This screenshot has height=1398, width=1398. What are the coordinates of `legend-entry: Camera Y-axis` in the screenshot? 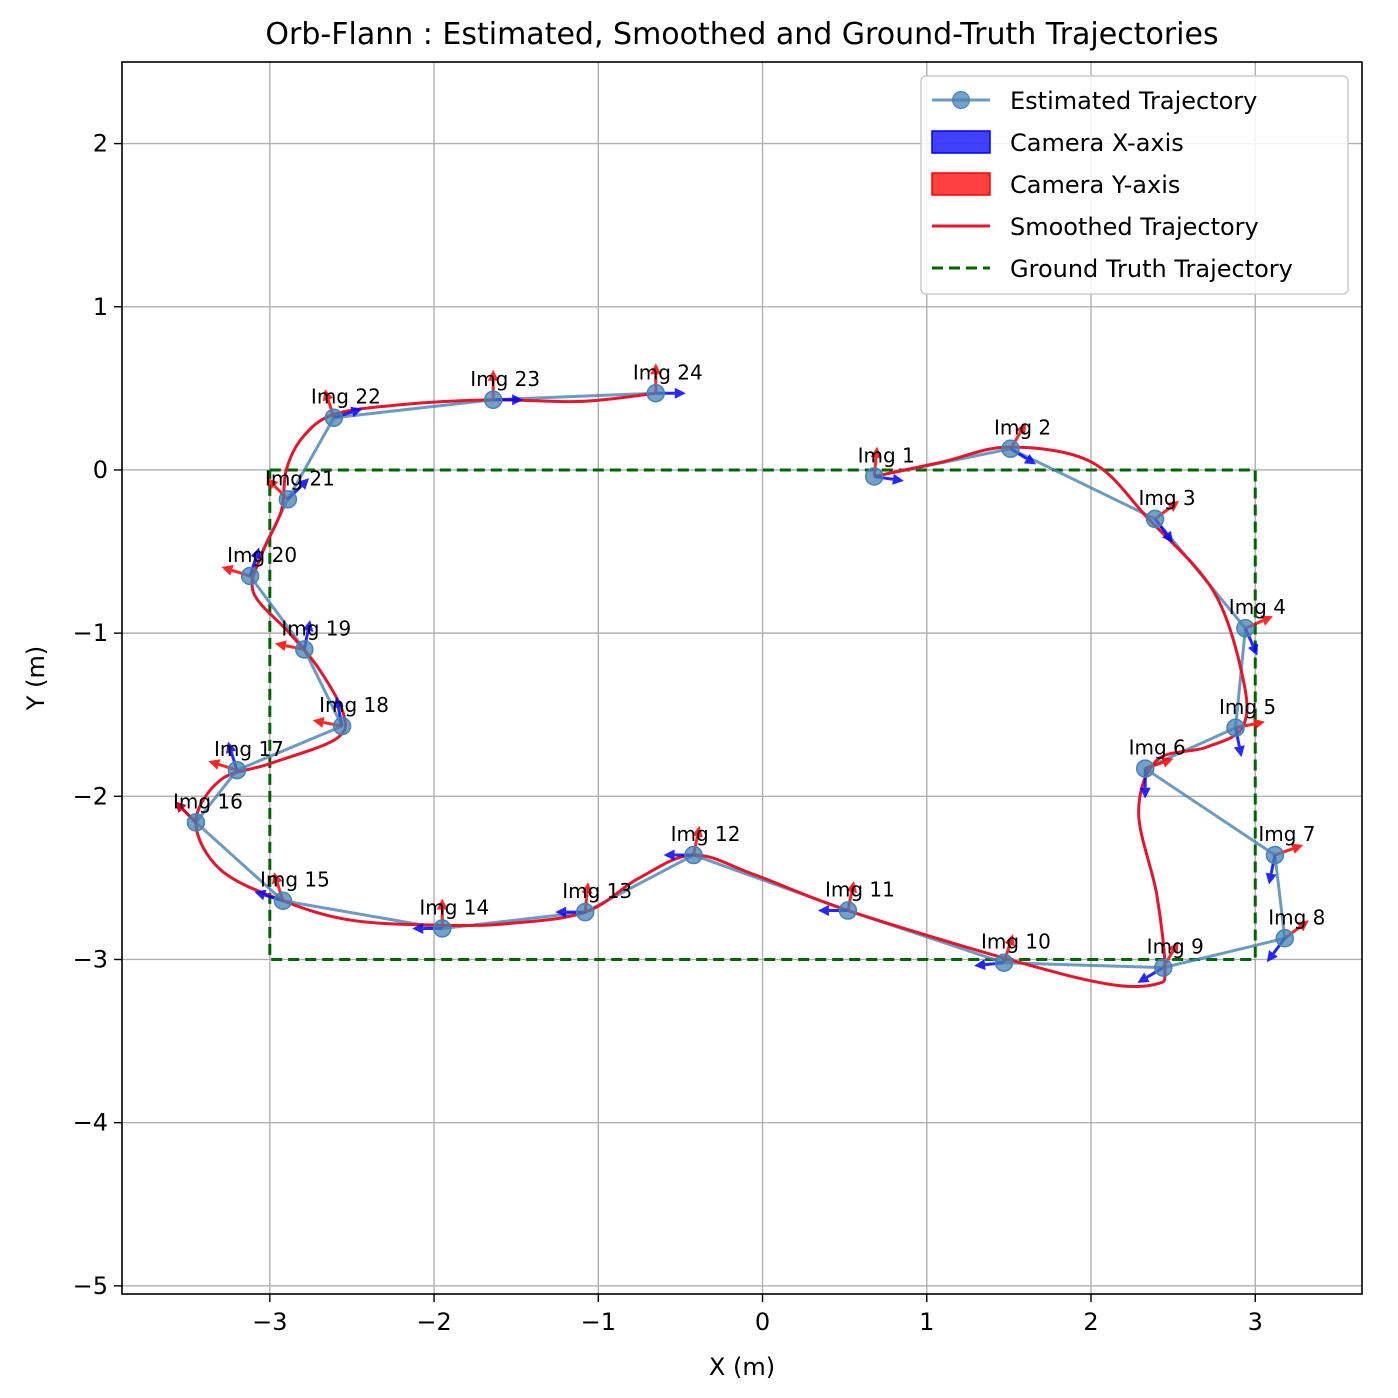 It's located at (1055, 185).